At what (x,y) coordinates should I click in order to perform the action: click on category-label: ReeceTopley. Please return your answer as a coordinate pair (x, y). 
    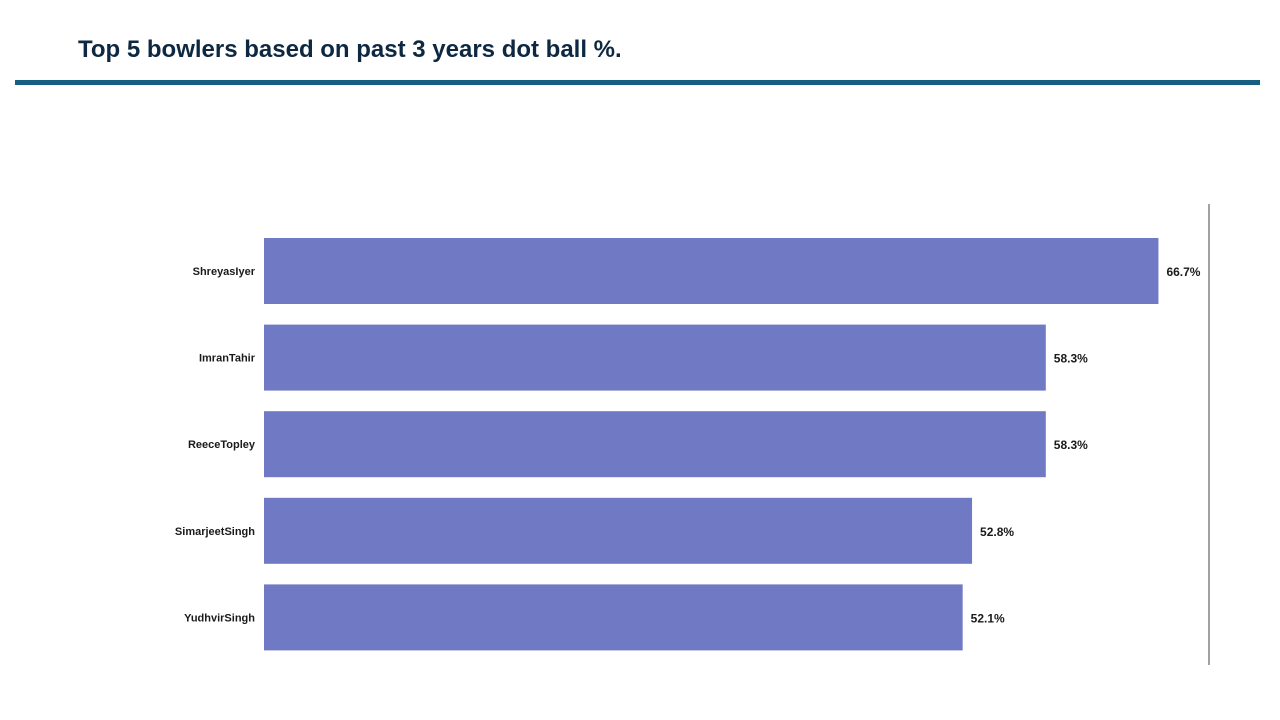
    Looking at the image, I should click on (222, 445).